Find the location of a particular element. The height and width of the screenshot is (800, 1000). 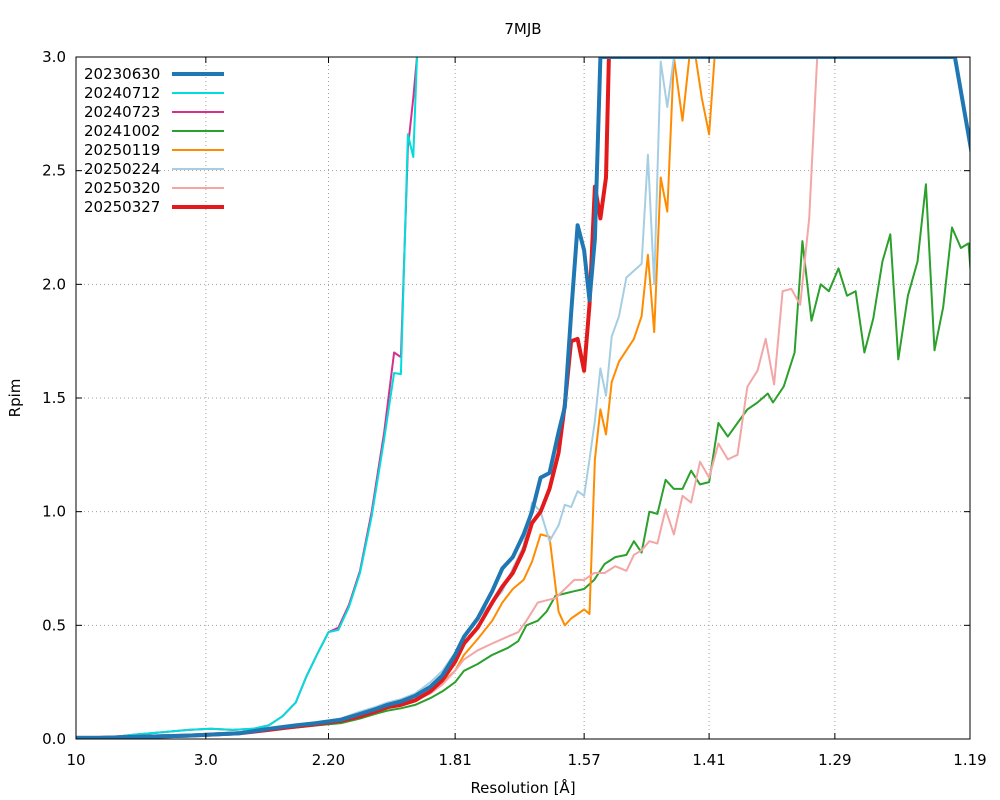

y-tick-label: 0.5 is located at coordinates (54, 625).